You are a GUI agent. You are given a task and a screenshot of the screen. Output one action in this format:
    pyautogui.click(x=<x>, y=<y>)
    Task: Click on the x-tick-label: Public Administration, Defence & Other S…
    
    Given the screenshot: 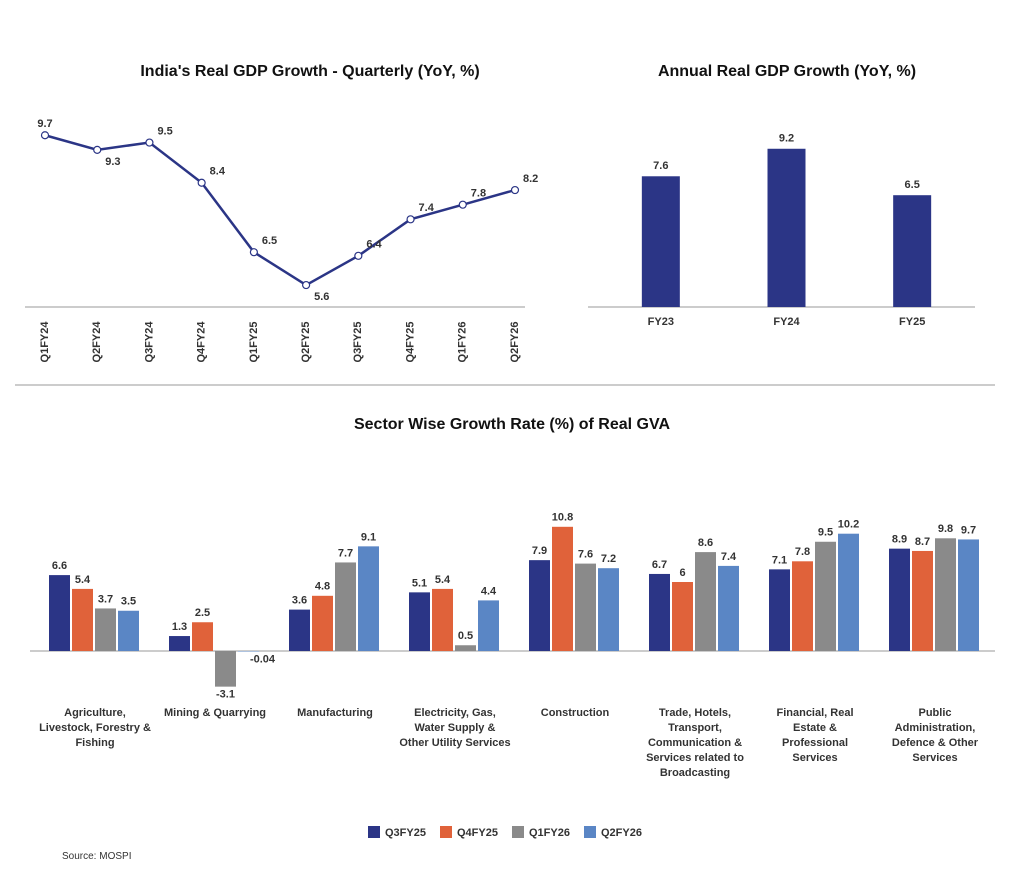 What is the action you would take?
    pyautogui.click(x=935, y=735)
    